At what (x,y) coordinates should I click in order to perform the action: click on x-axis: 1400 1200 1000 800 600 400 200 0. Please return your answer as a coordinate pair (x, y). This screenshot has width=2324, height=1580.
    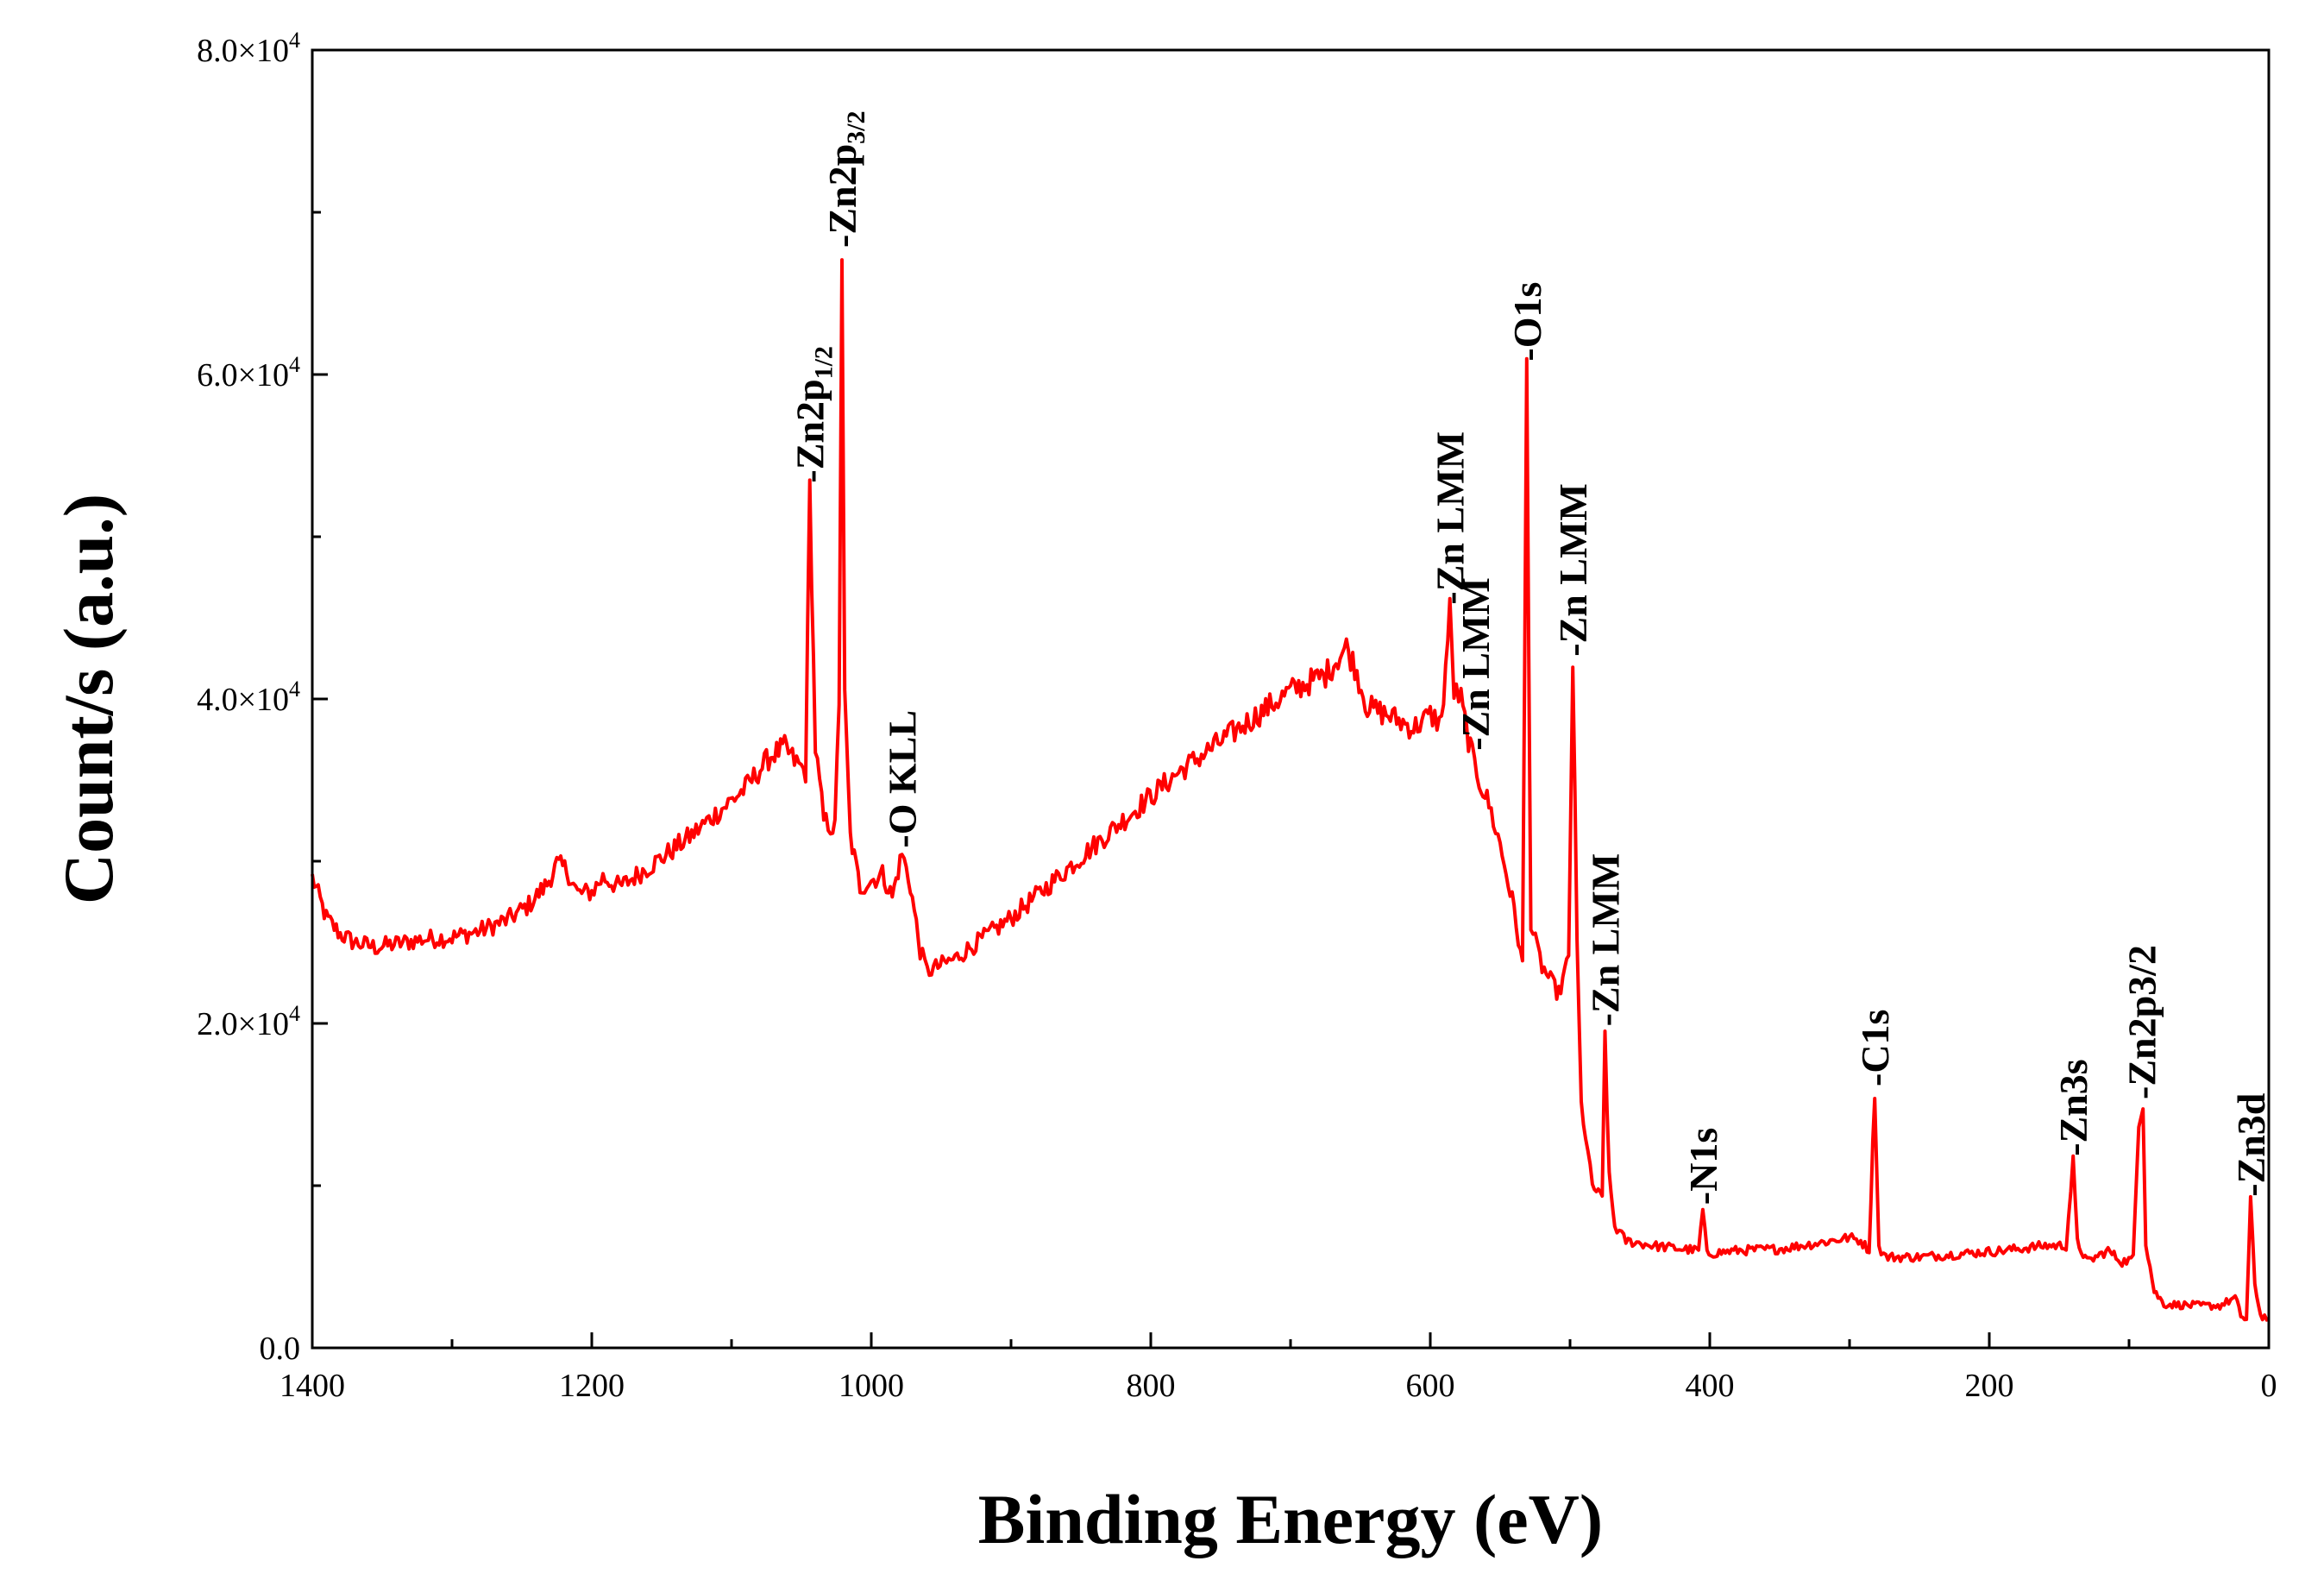
    Looking at the image, I should click on (1279, 1368).